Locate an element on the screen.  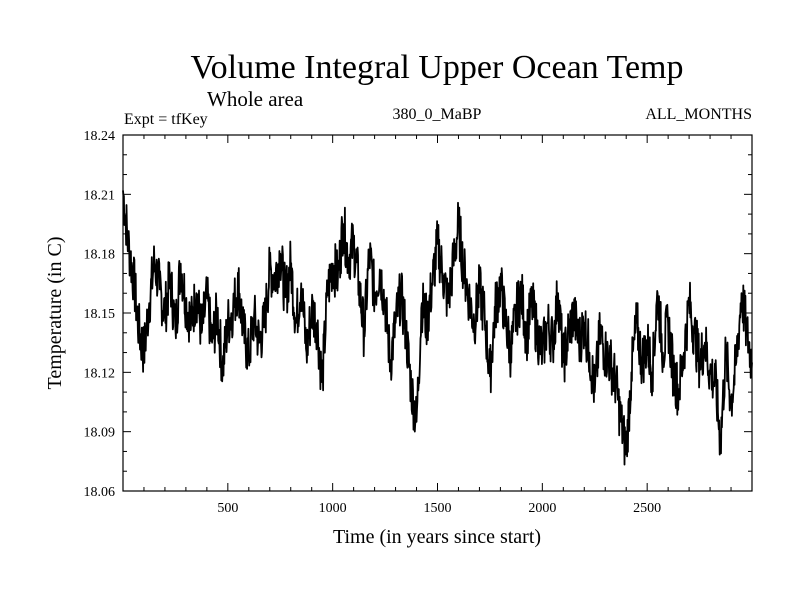
y-axis-label: Temperature (in C) is located at coordinates (55, 313).